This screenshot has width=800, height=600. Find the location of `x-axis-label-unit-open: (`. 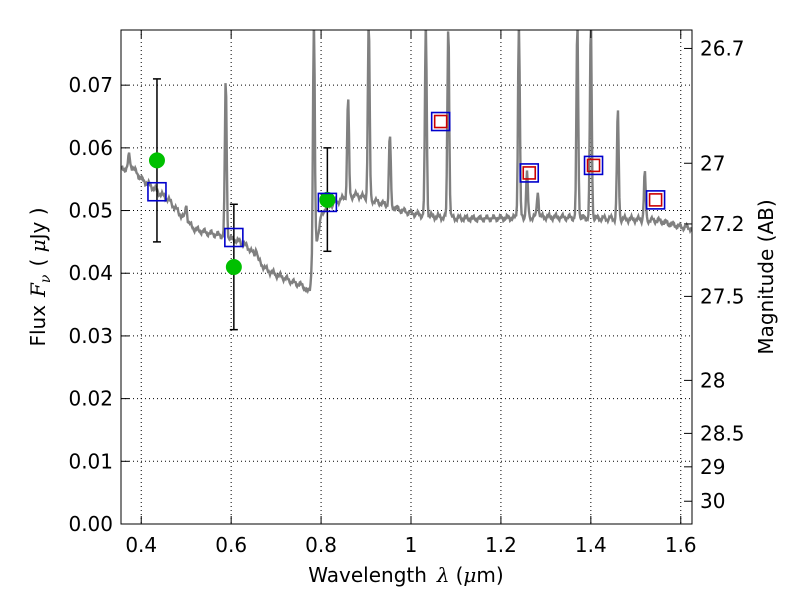

x-axis-label-unit-open: ( is located at coordinates (460, 575).